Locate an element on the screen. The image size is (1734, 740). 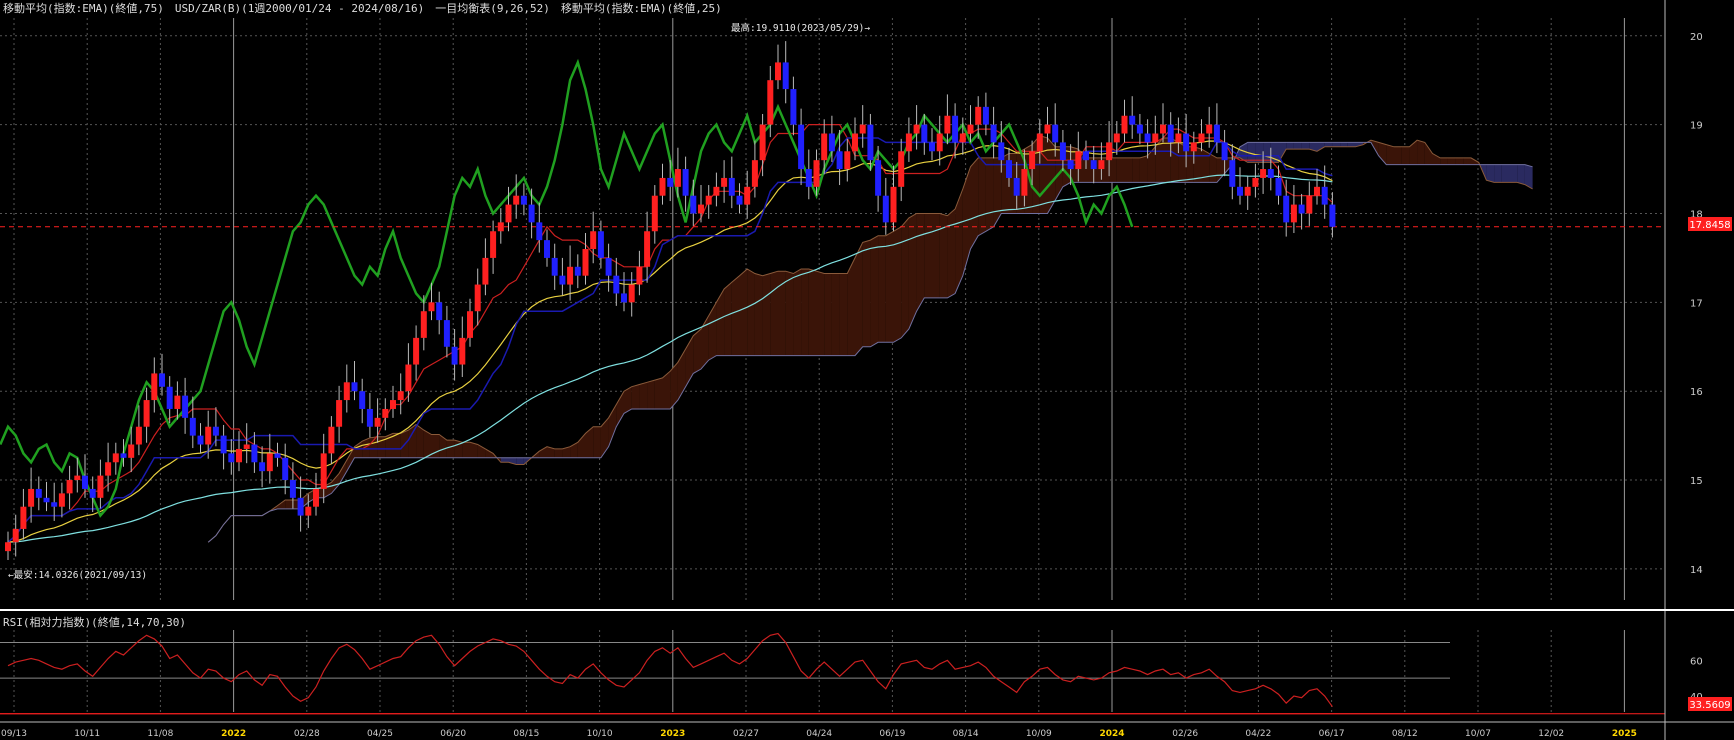
x-tick-label: 09/13 is located at coordinates (14, 734).